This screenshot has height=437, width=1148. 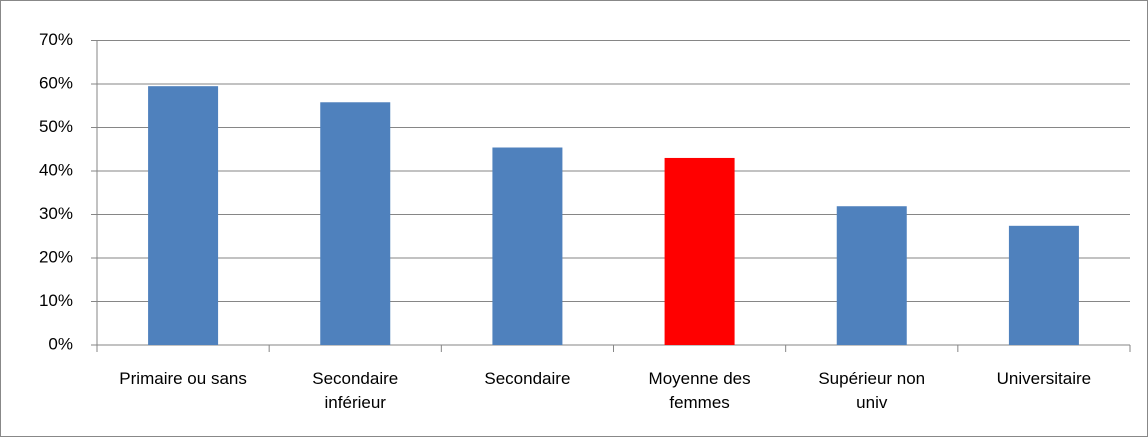 What do you see at coordinates (56, 213) in the screenshot?
I see `y-tick-label: 30%` at bounding box center [56, 213].